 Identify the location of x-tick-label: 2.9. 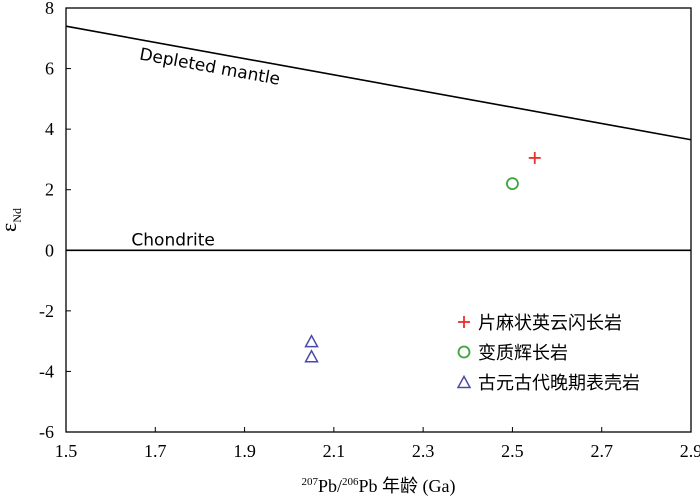
(690, 451).